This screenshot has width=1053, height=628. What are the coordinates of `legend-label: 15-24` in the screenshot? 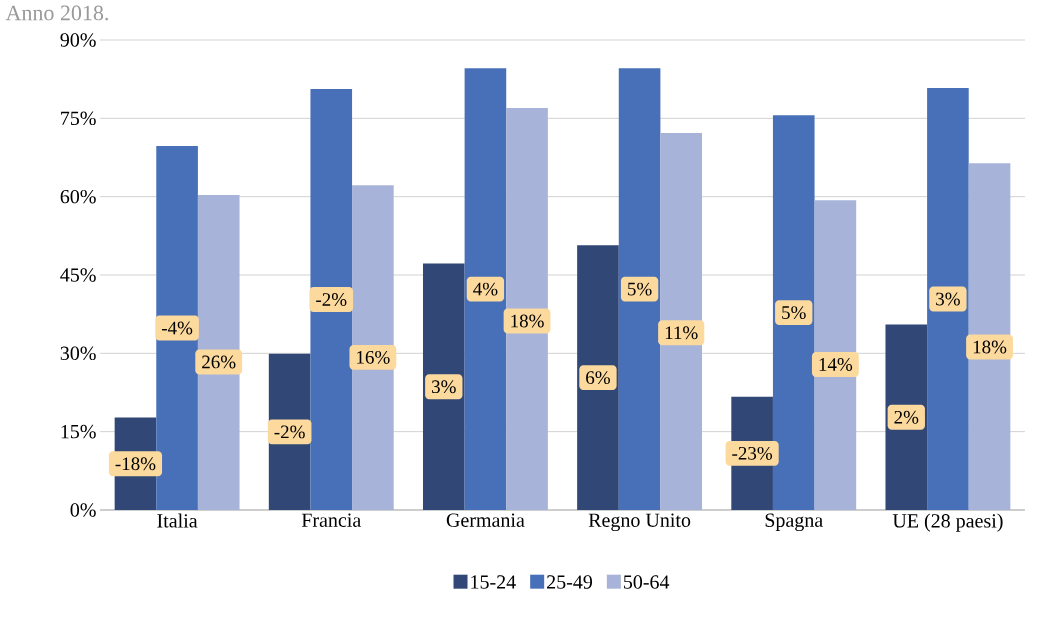 It's located at (493, 582).